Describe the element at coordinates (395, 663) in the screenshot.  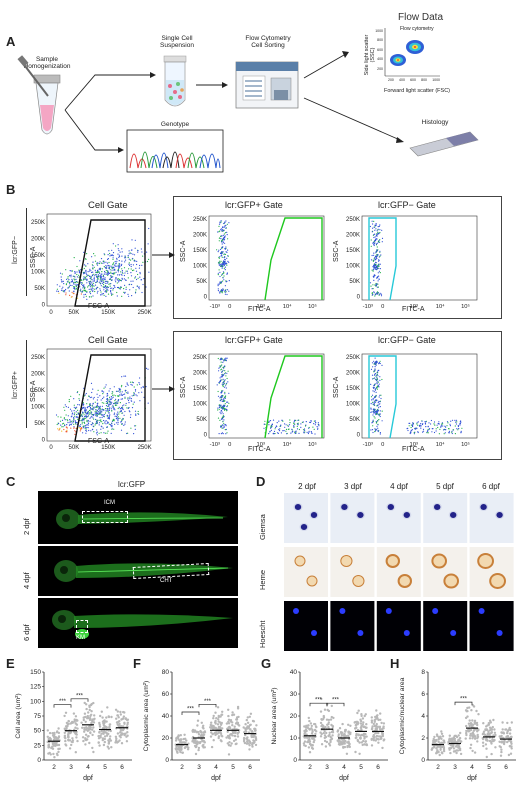
I see `panel-label-h: H` at that location.